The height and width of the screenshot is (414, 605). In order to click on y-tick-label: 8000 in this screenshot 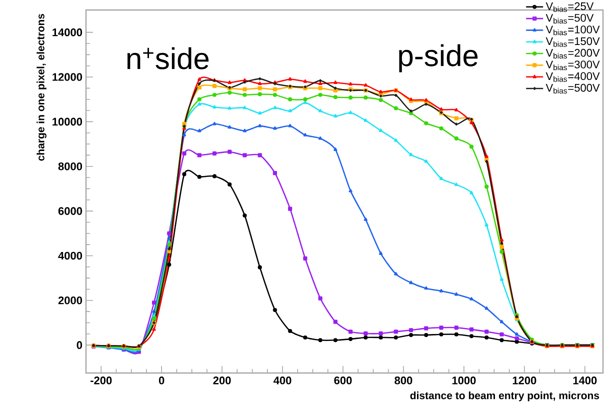, I will do `click(70, 166)`.